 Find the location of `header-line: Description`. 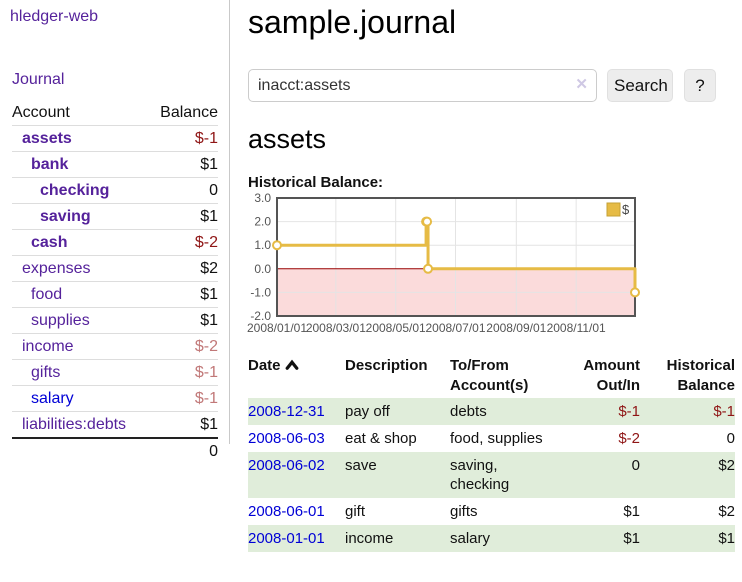

header-line: Description is located at coordinates (386, 365).